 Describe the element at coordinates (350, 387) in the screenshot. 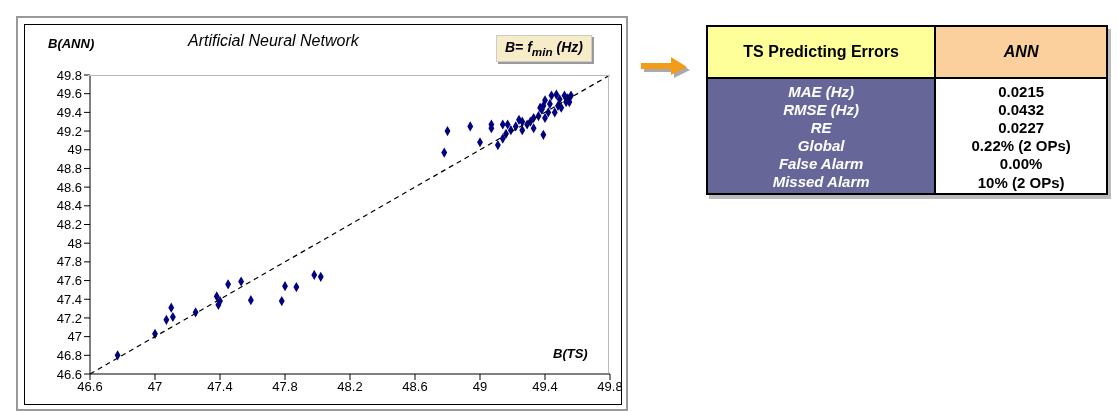

I see `x-tick-label: 48.2` at that location.